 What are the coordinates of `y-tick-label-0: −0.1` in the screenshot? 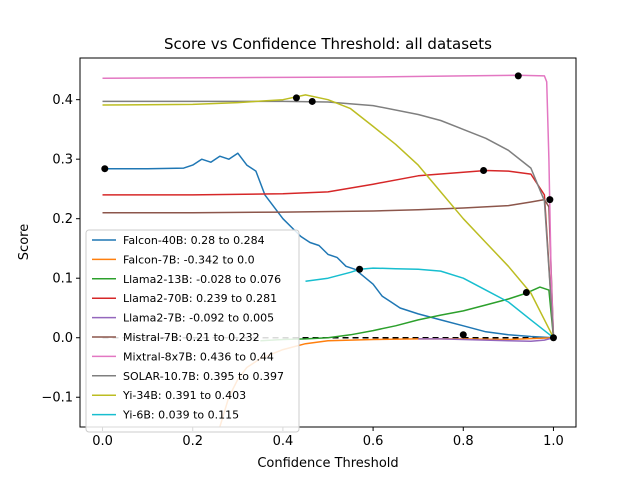 It's located at (57, 398).